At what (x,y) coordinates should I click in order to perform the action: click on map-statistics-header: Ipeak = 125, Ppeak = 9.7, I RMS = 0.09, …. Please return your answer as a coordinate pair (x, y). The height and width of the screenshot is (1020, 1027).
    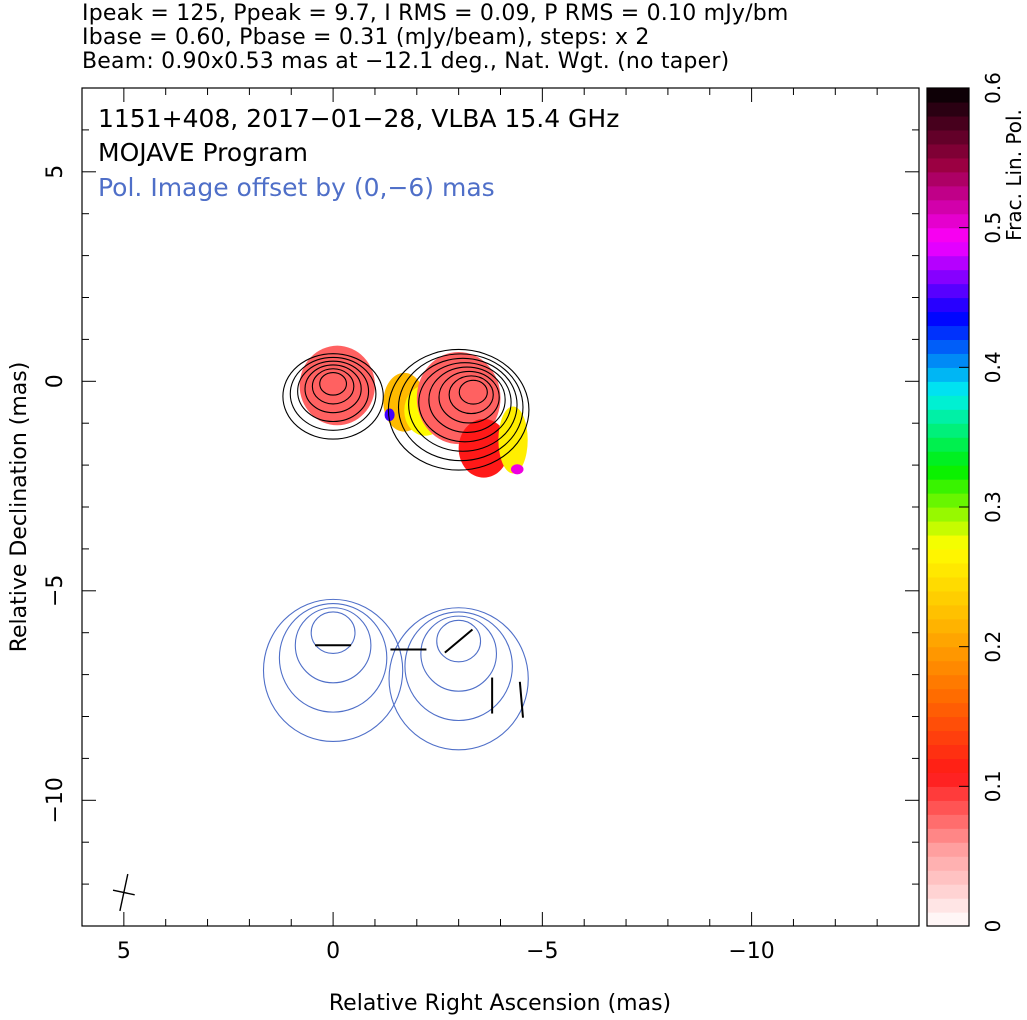
    Looking at the image, I should click on (552, 38).